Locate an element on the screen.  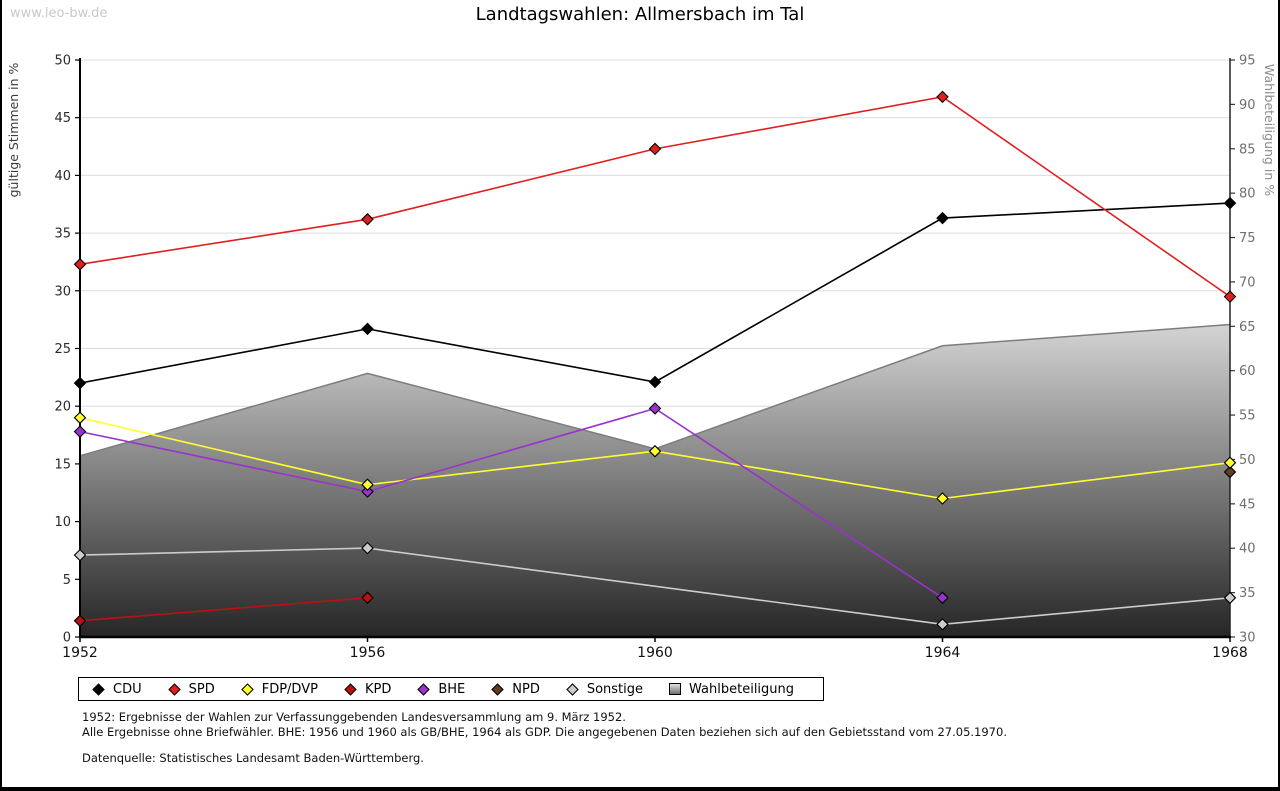
svg-text: 30 is located at coordinates (62, 291).